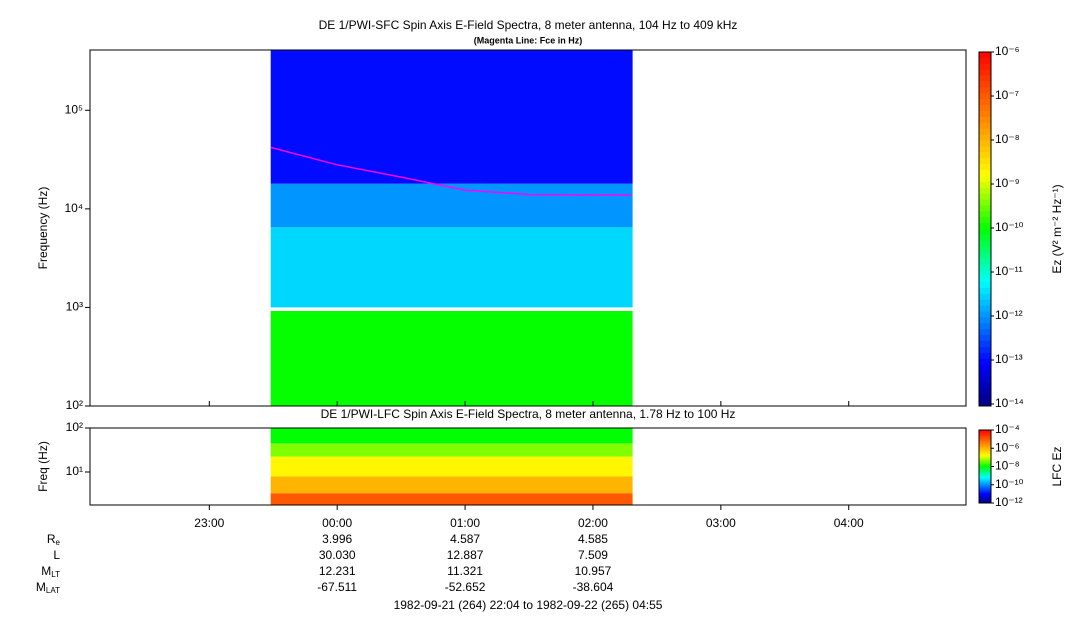  What do you see at coordinates (593, 587) in the screenshot?
I see `ephemeris-value: -38.604` at bounding box center [593, 587].